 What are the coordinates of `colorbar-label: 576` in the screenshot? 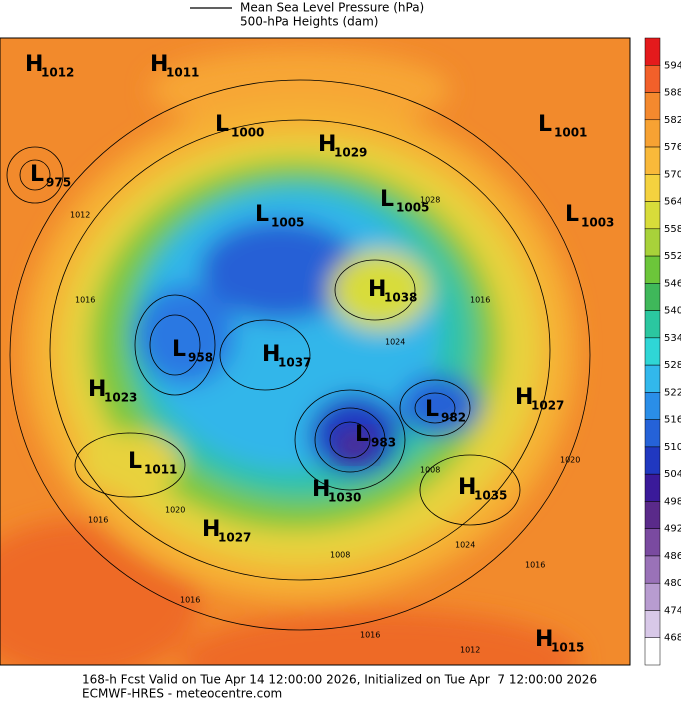 It's located at (672, 147).